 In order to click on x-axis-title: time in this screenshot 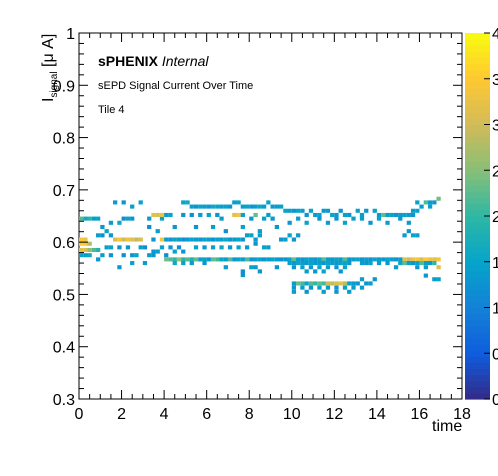, I will do `click(447, 426)`.